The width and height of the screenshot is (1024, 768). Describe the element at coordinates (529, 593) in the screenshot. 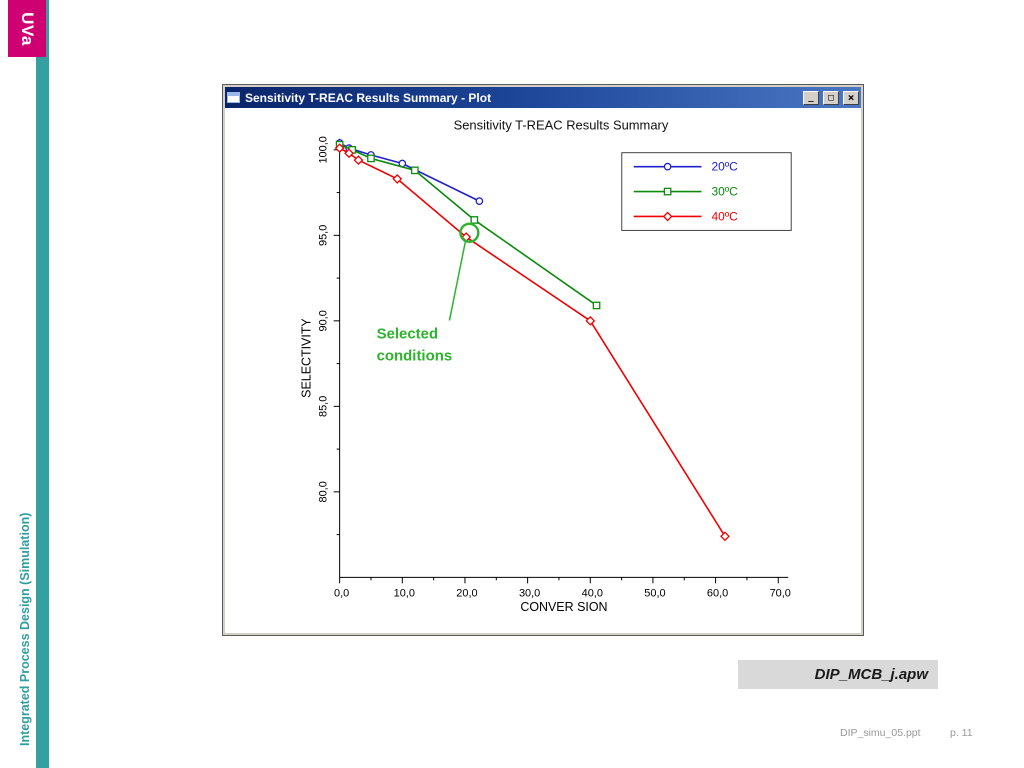

I see `x-tick-label: 30,0` at that location.